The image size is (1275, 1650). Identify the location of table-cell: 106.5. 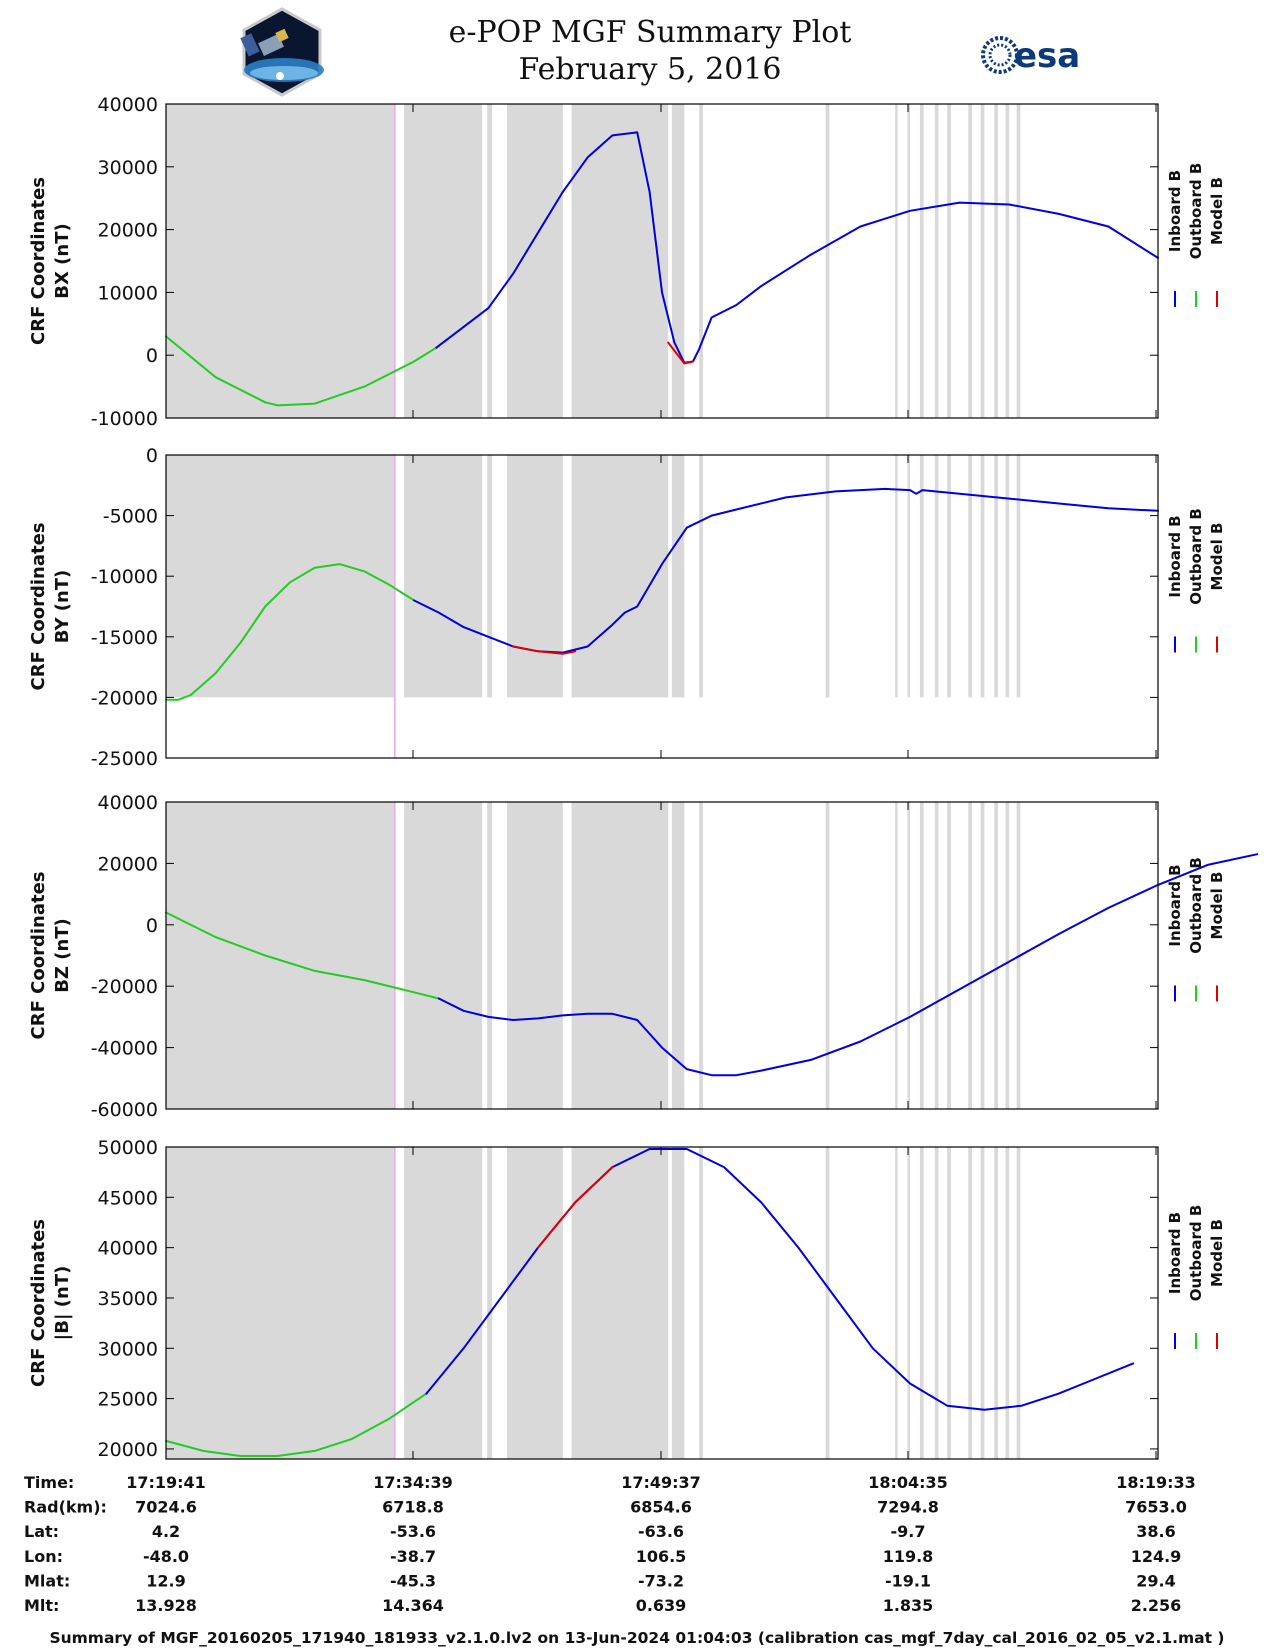
(661, 1556).